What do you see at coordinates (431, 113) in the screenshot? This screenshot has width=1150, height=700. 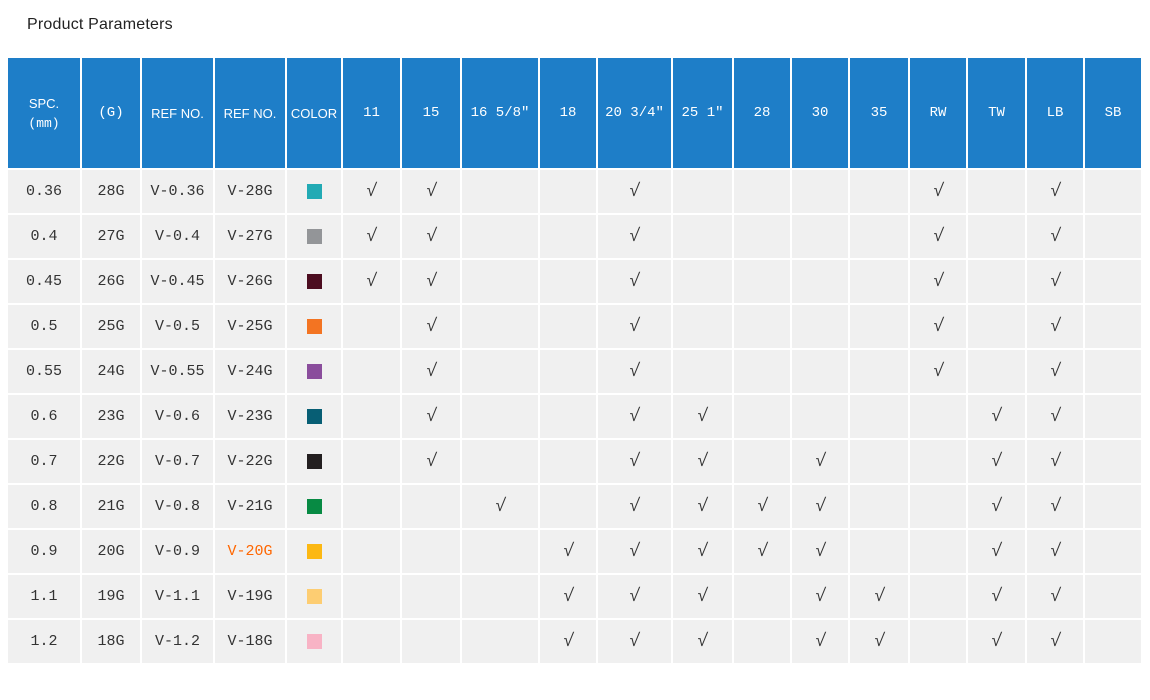 I see `header-cell-15: 15` at bounding box center [431, 113].